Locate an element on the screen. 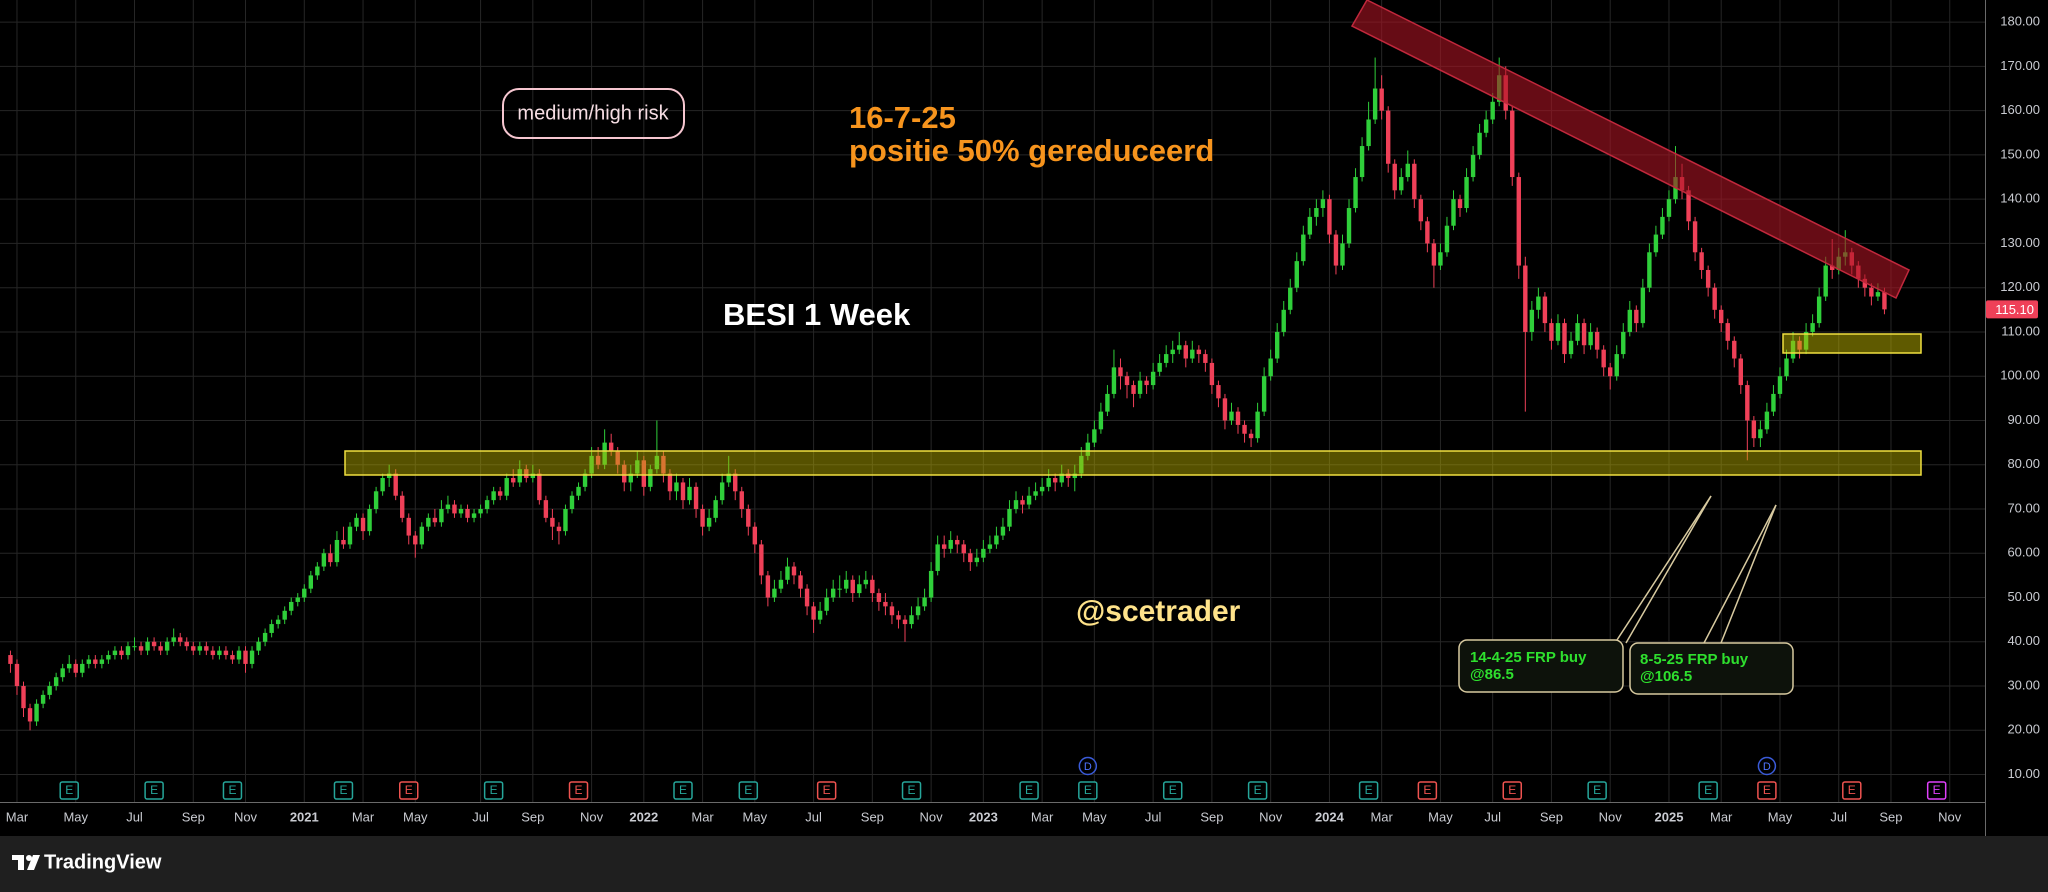 This screenshot has height=892, width=2048. y-axis-band is located at coordinates (2017, 418).